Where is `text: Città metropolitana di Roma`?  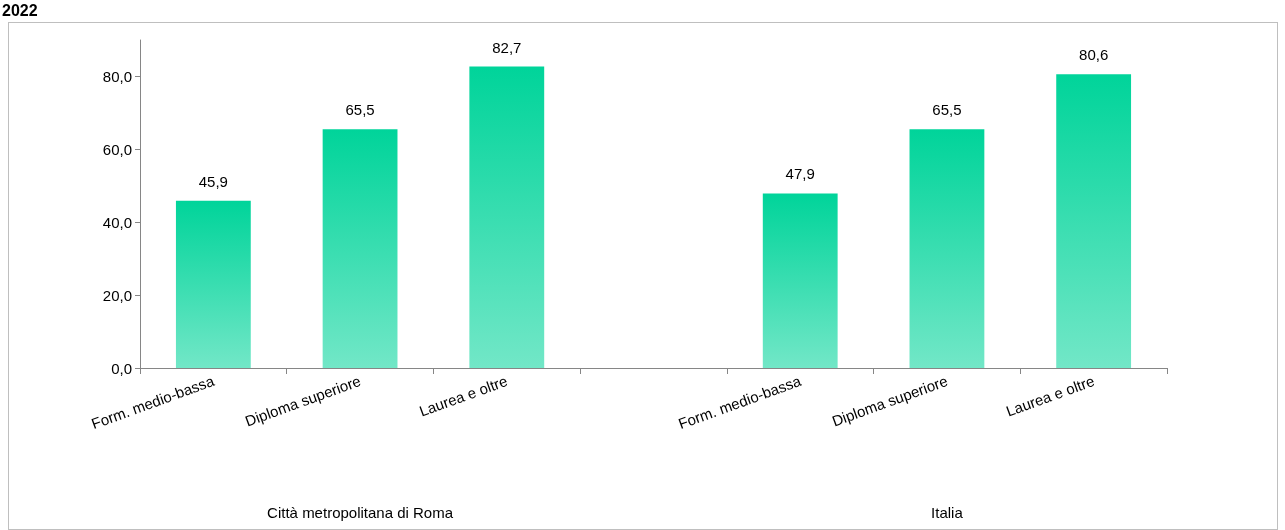
text: Città metropolitana di Roma is located at coordinates (360, 512).